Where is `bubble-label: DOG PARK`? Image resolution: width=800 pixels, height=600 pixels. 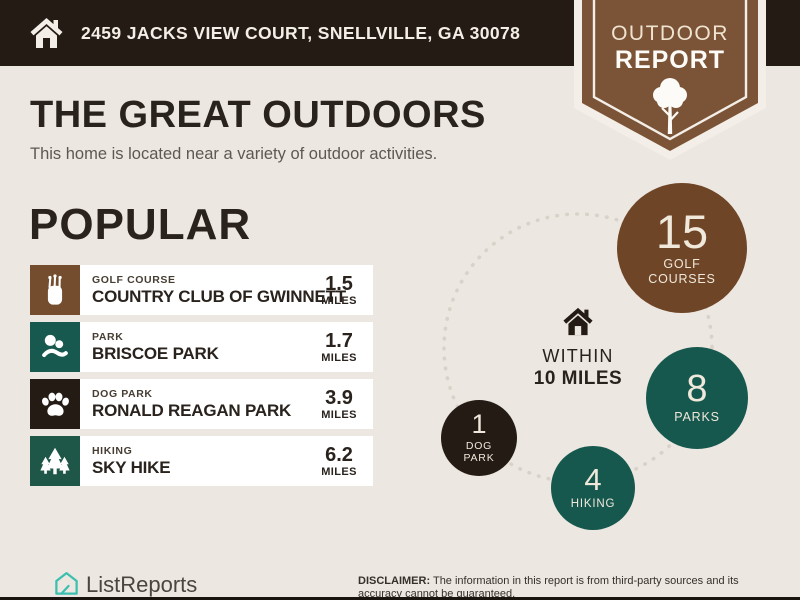
bubble-label: DOG PARK is located at coordinates (479, 452).